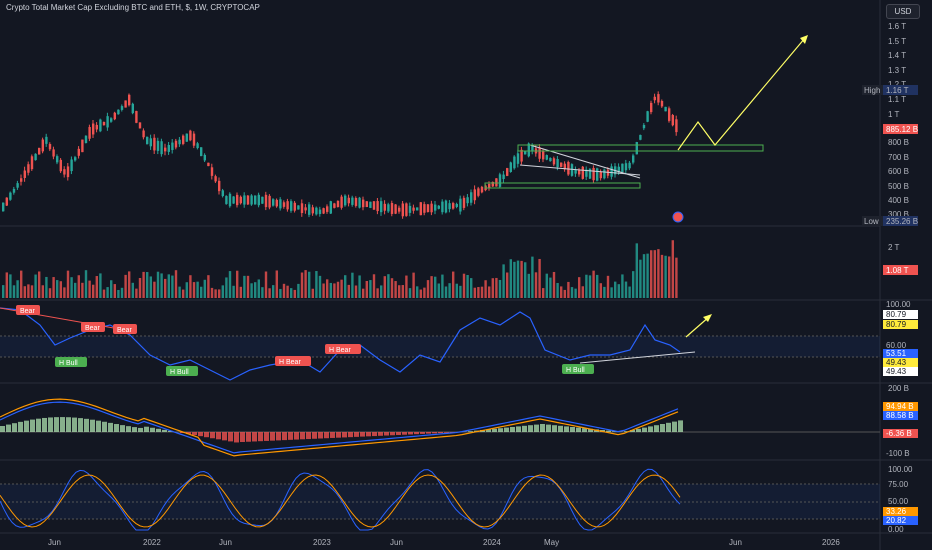  I want to click on price-axis-label: 800 B, so click(898, 142).